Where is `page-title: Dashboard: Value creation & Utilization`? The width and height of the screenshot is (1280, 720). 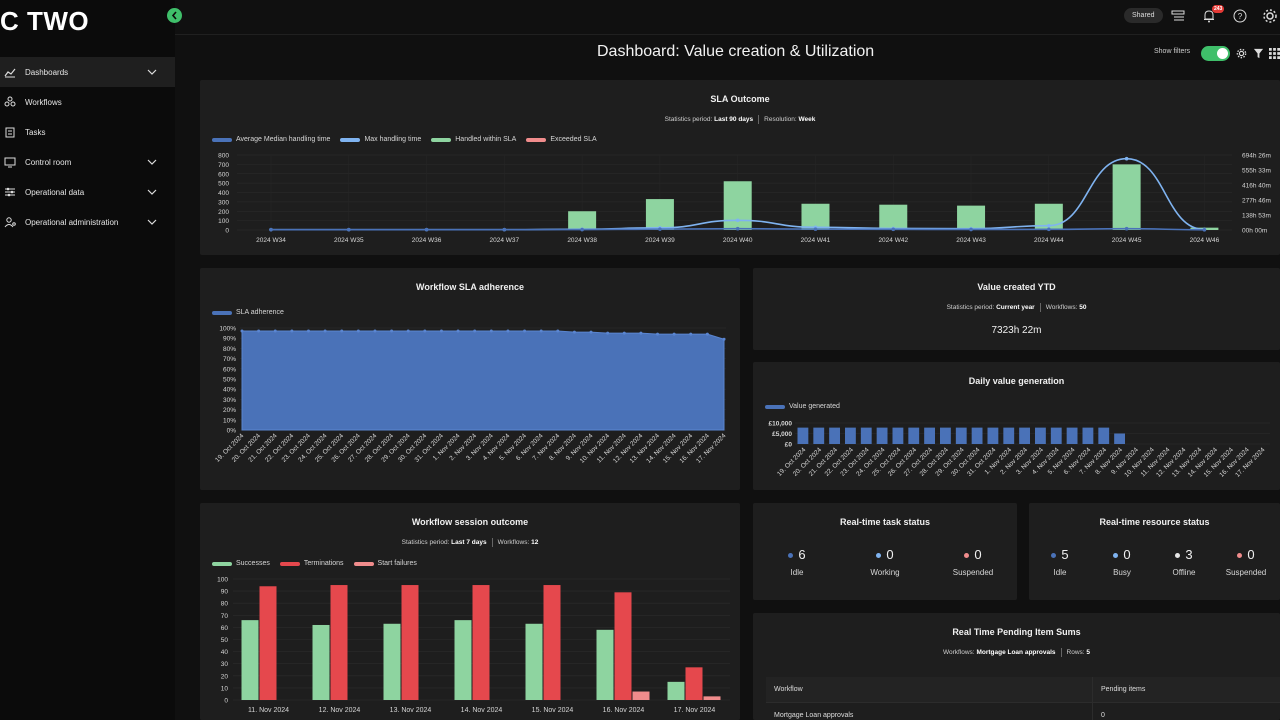
page-title: Dashboard: Value creation & Utilization is located at coordinates (736, 51).